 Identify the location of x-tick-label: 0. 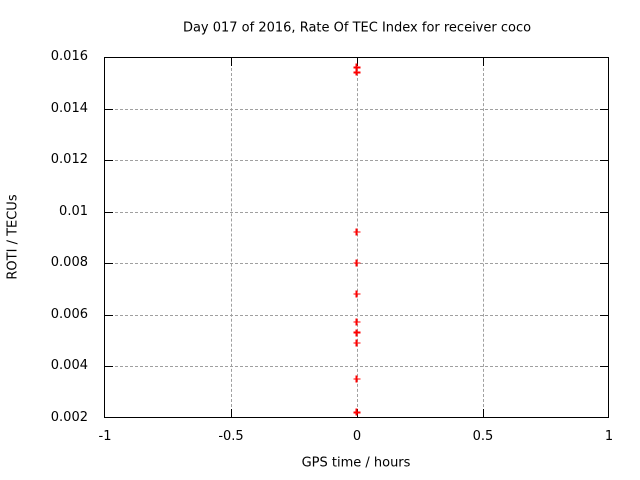
(357, 436).